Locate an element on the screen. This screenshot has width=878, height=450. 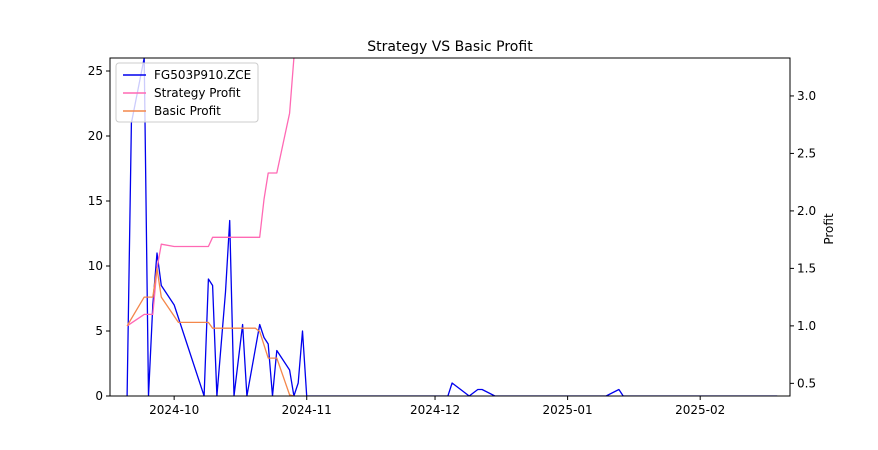
y-right-tick-label: 1.0 is located at coordinates (806, 326).